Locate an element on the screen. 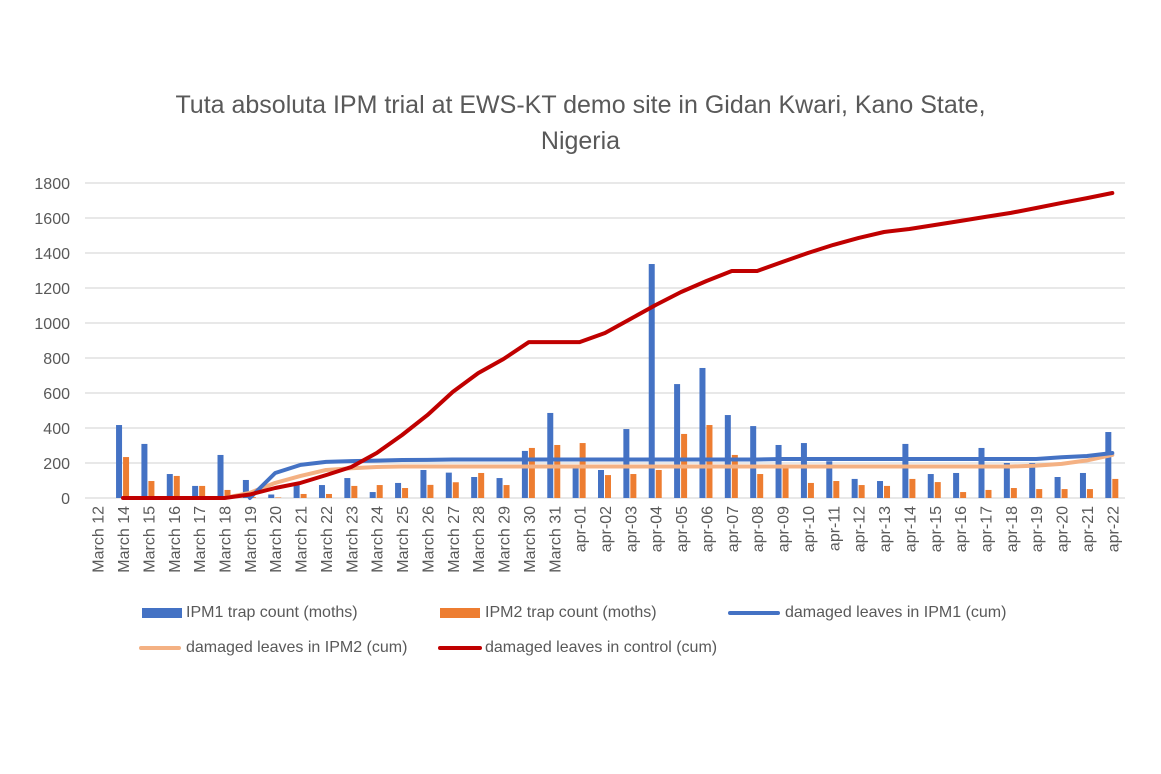 The image size is (1161, 774). legend-label-control-line: damaged leaves in control (cum) is located at coordinates (601, 647).